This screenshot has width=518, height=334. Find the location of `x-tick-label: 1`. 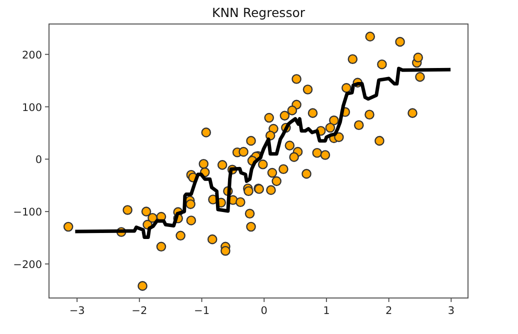

x-tick-label: 1 is located at coordinates (326, 311).